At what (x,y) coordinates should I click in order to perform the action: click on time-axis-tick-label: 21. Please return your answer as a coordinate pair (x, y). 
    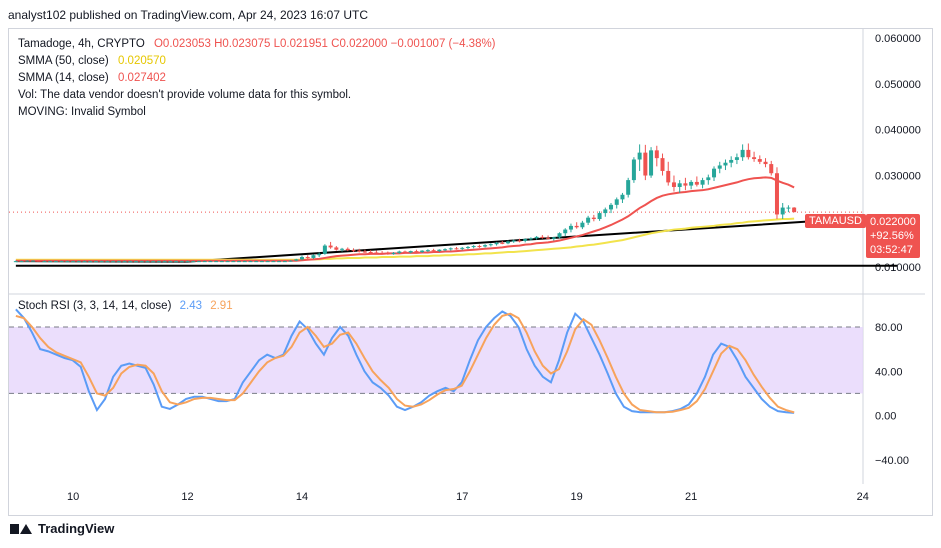
    Looking at the image, I should click on (691, 497).